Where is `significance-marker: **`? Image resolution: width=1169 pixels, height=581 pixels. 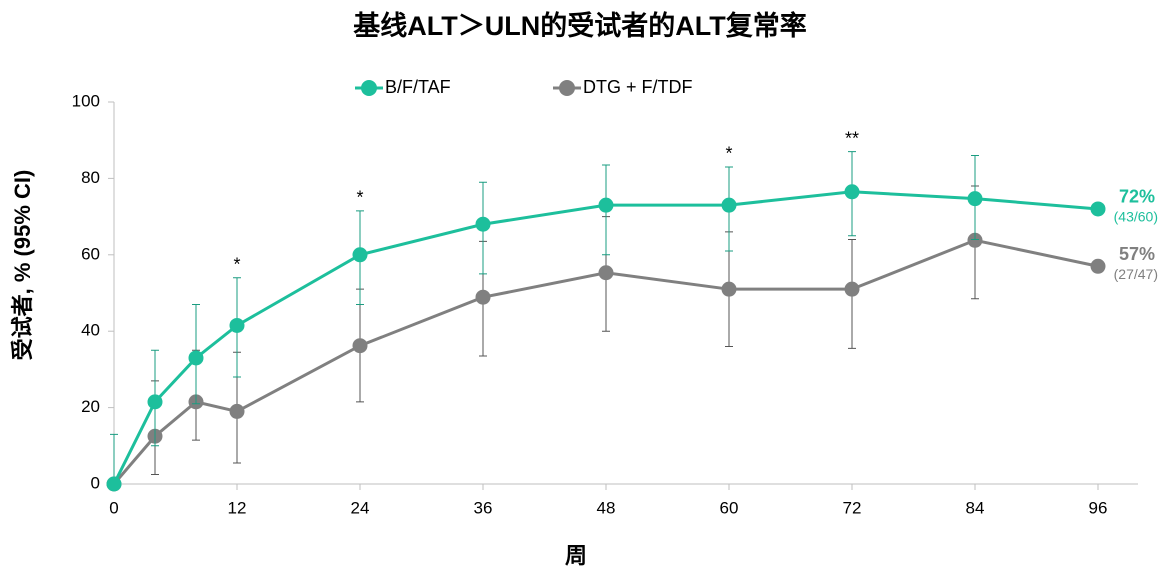 significance-marker: ** is located at coordinates (852, 138).